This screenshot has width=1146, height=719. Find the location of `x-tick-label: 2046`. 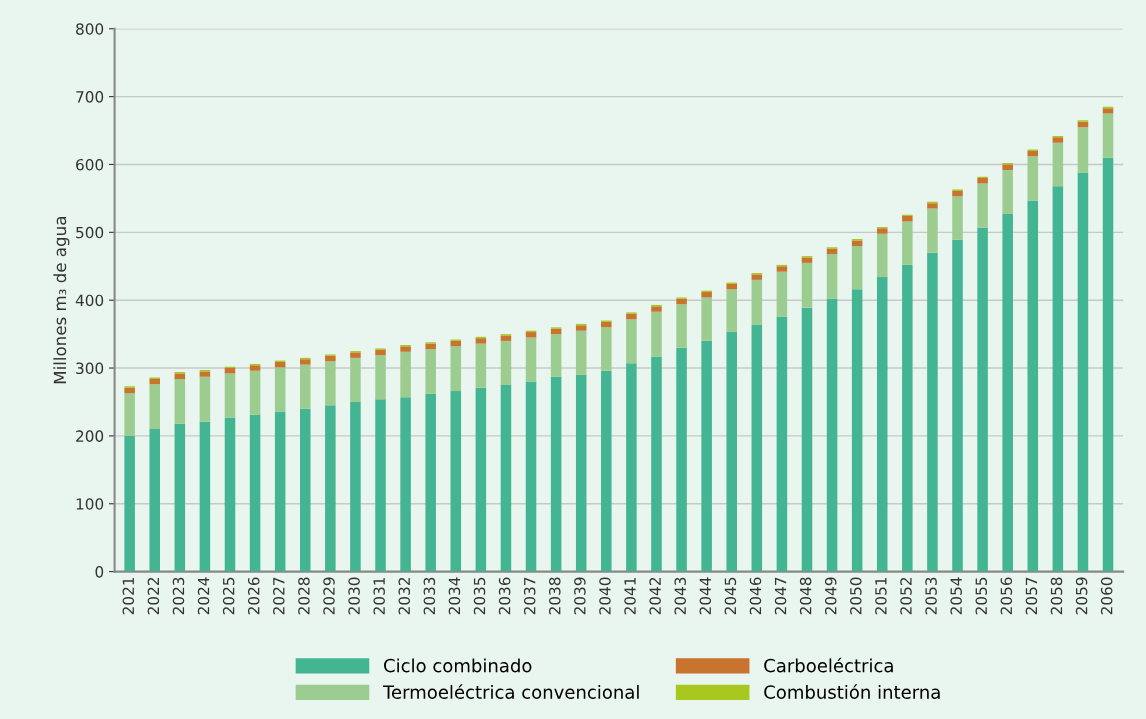

x-tick-label: 2046 is located at coordinates (755, 596).